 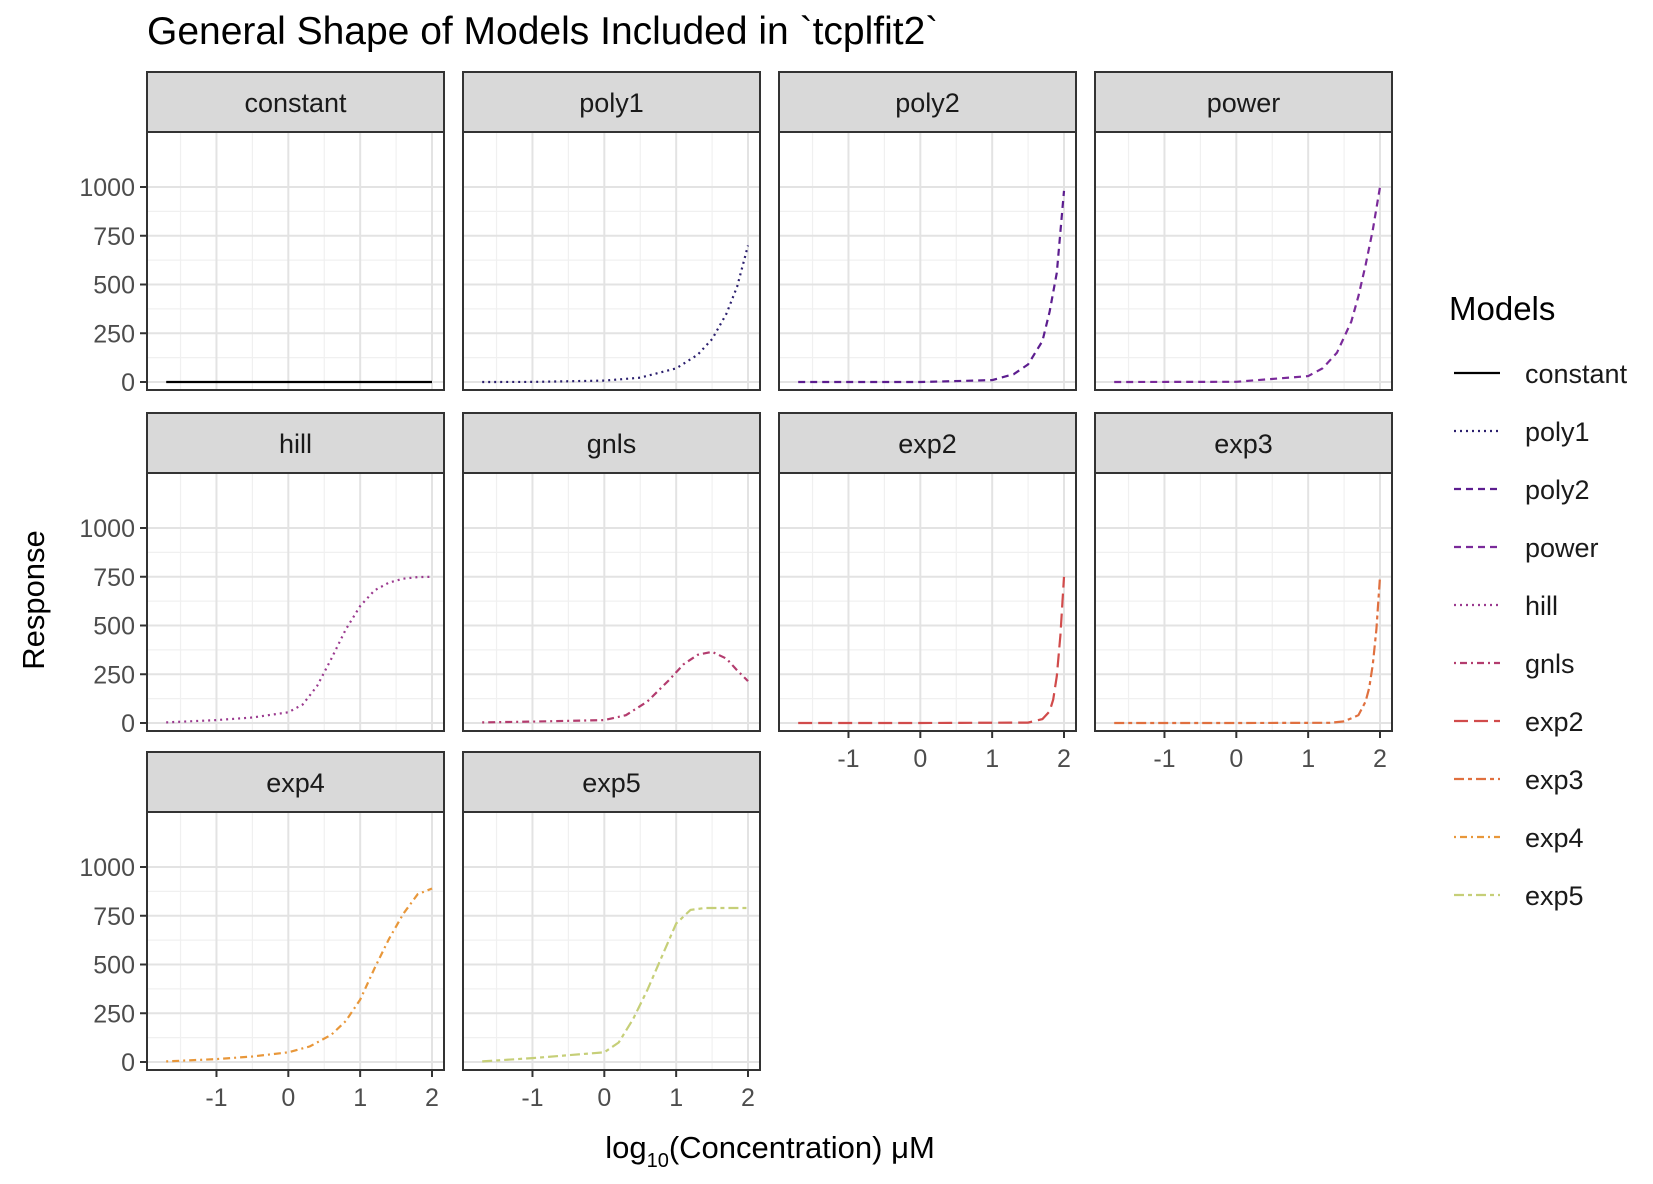 I want to click on facet-exp2: exp2 -1 0 1 2, so click(x=927, y=592).